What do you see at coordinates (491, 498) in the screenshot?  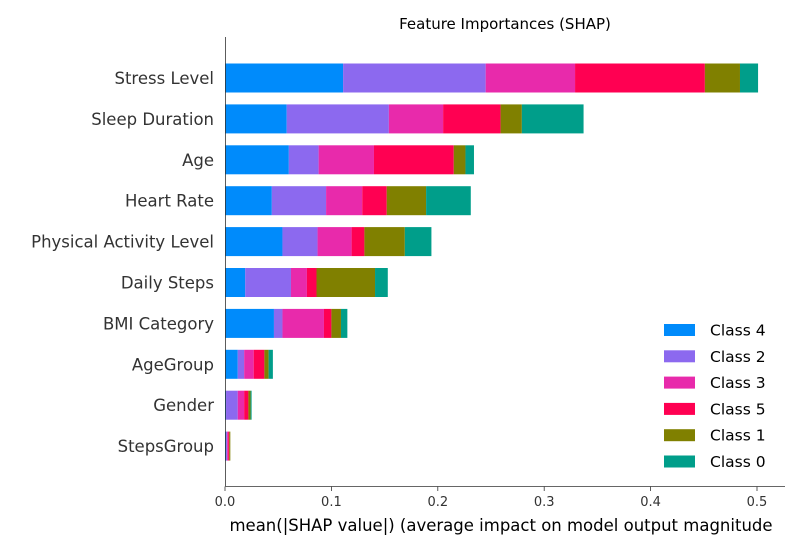 I see `x-ticks: 0.0 0.1 0.2 0.3 0.4 0.5` at bounding box center [491, 498].